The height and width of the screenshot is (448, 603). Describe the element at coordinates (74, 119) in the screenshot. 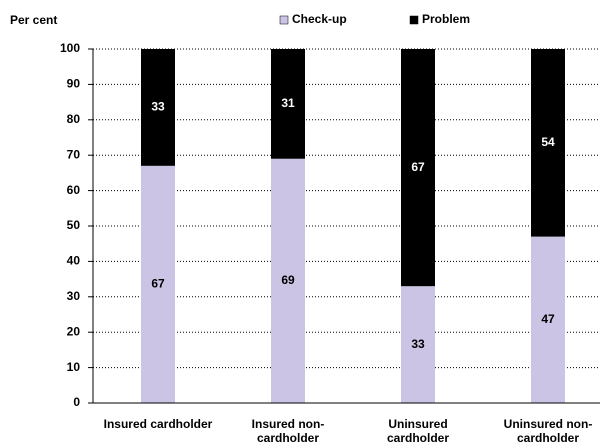

I see `y-tick-label: 80` at that location.